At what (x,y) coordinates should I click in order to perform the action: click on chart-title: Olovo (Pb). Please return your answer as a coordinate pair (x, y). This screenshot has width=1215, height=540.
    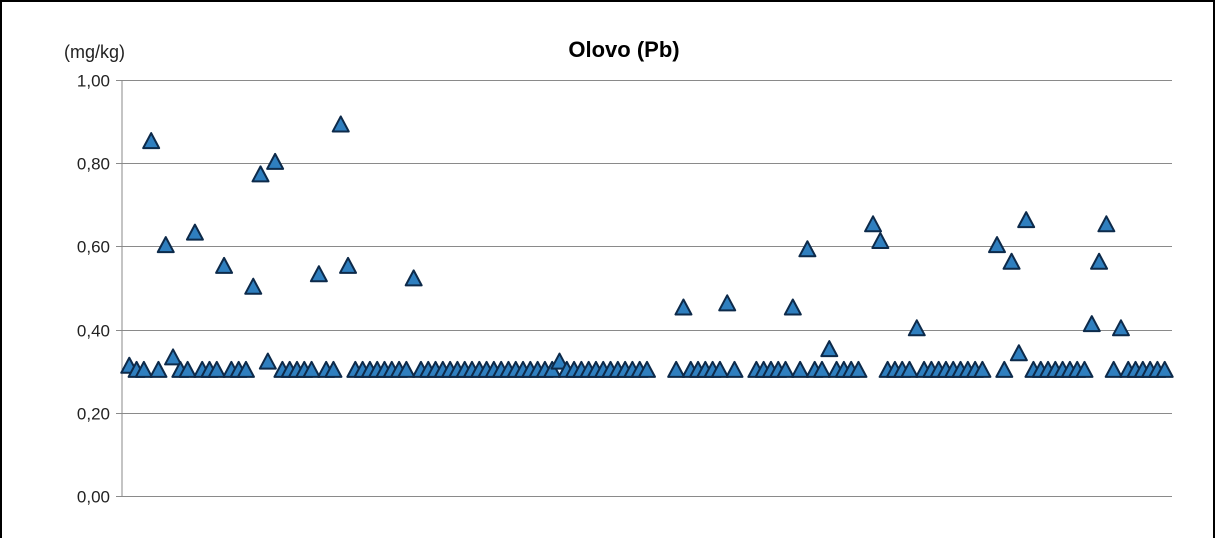
    Looking at the image, I should click on (623, 49).